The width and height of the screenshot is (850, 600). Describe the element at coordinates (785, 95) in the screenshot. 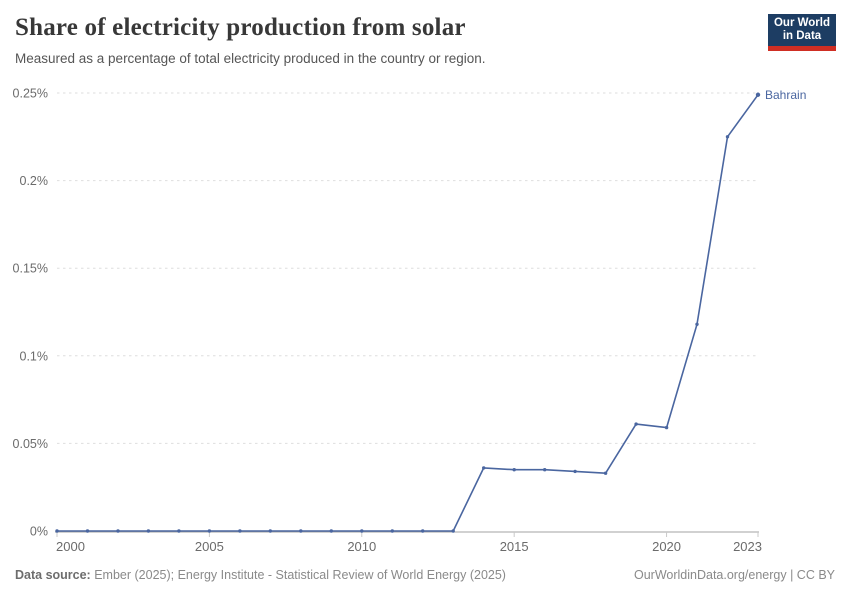

I see `series-end-label: Bahrain` at that location.